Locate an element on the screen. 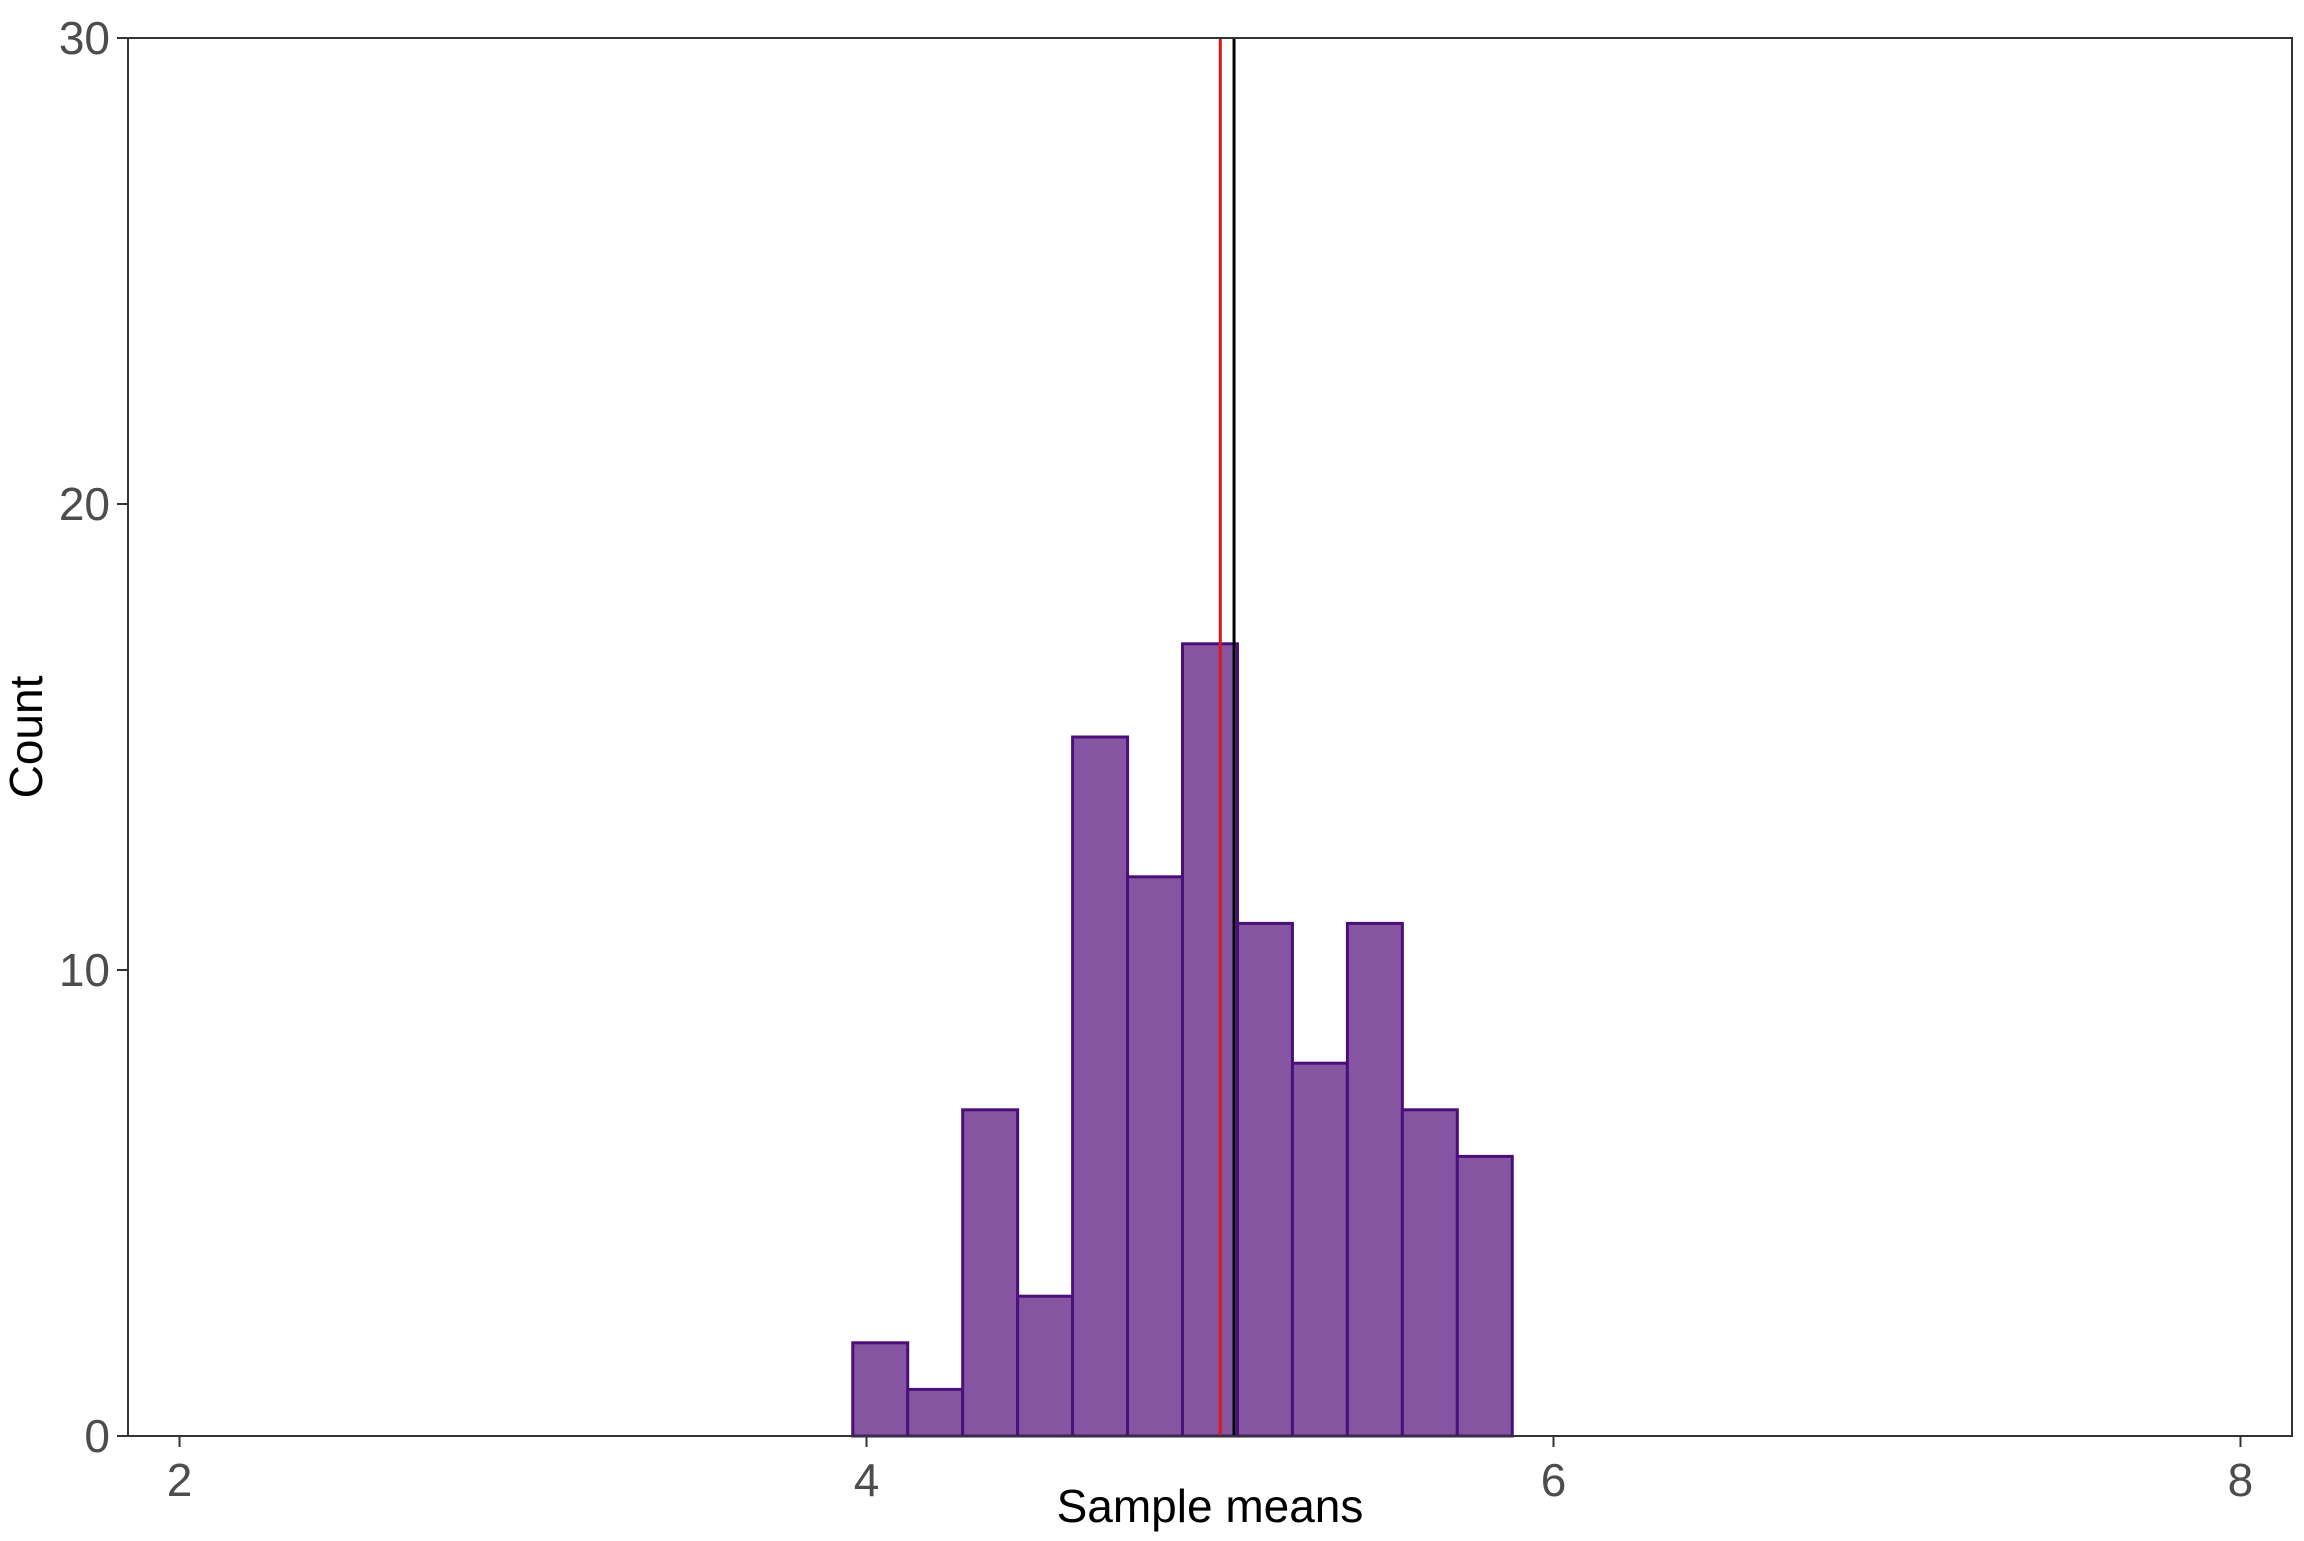  x-tick-label-0: 2 is located at coordinates (180, 1480).